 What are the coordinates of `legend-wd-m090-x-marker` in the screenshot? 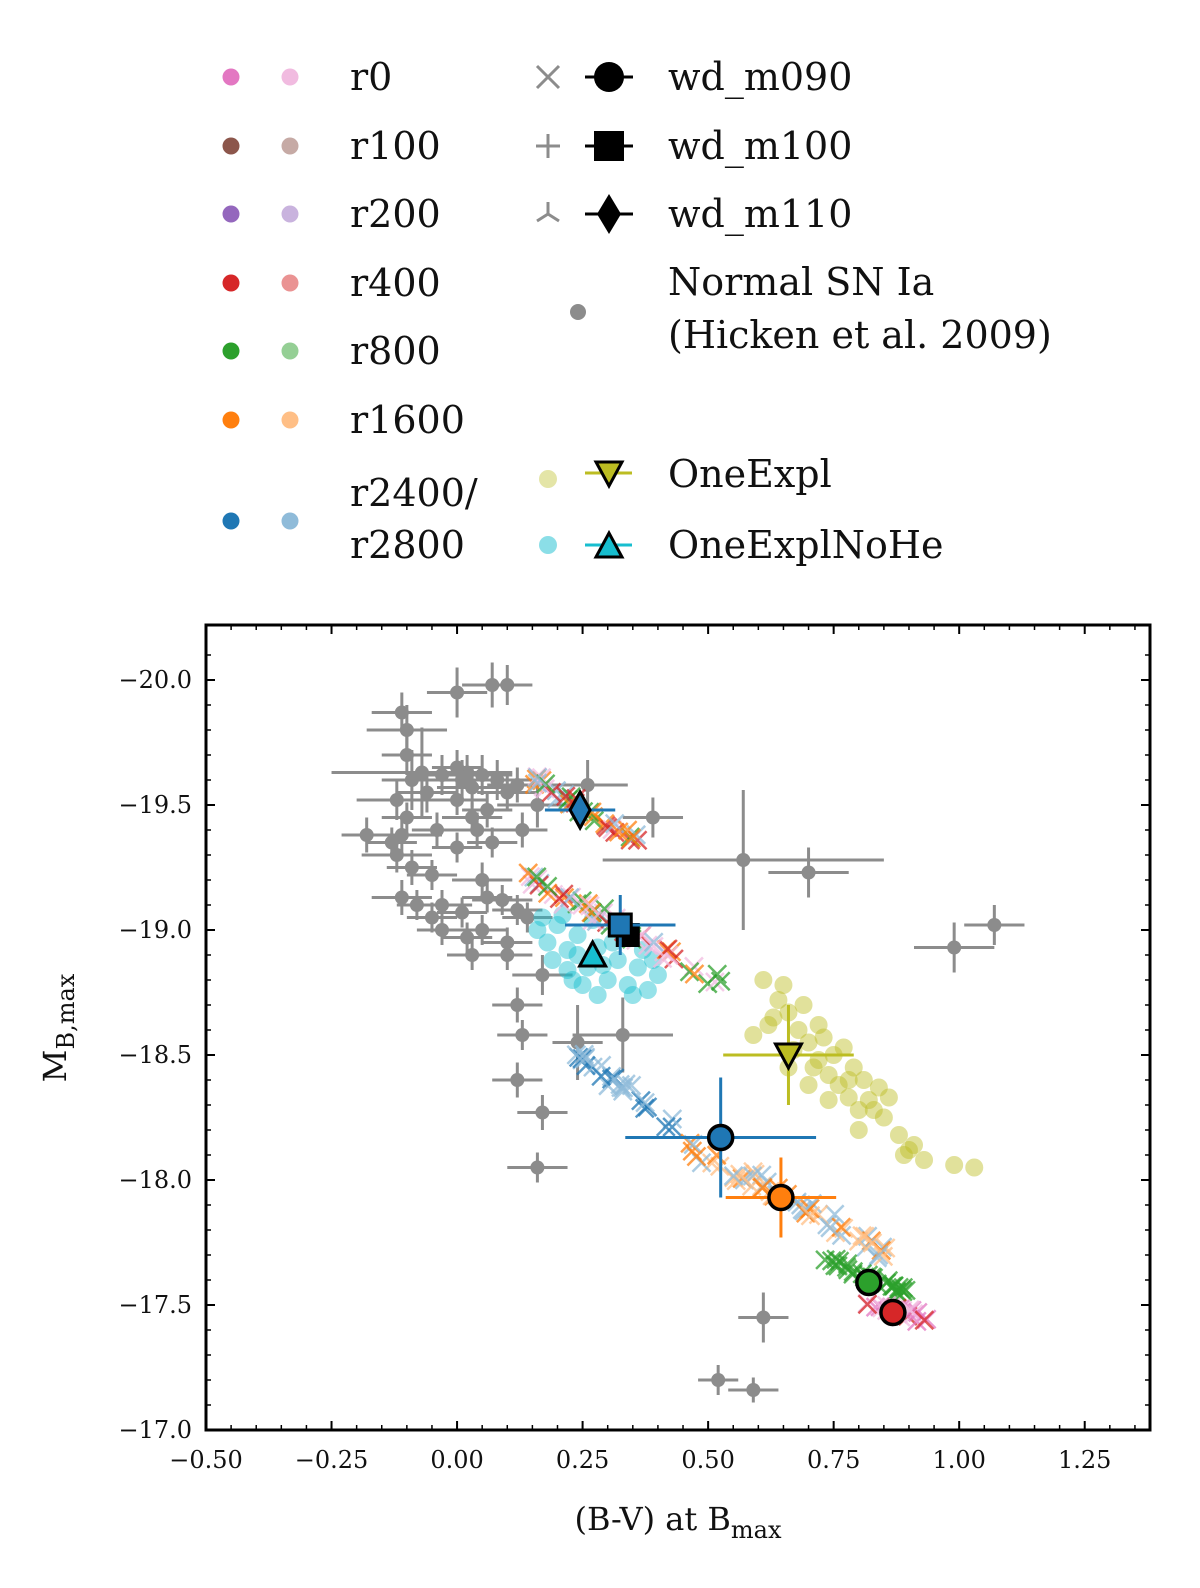 It's located at (548, 77).